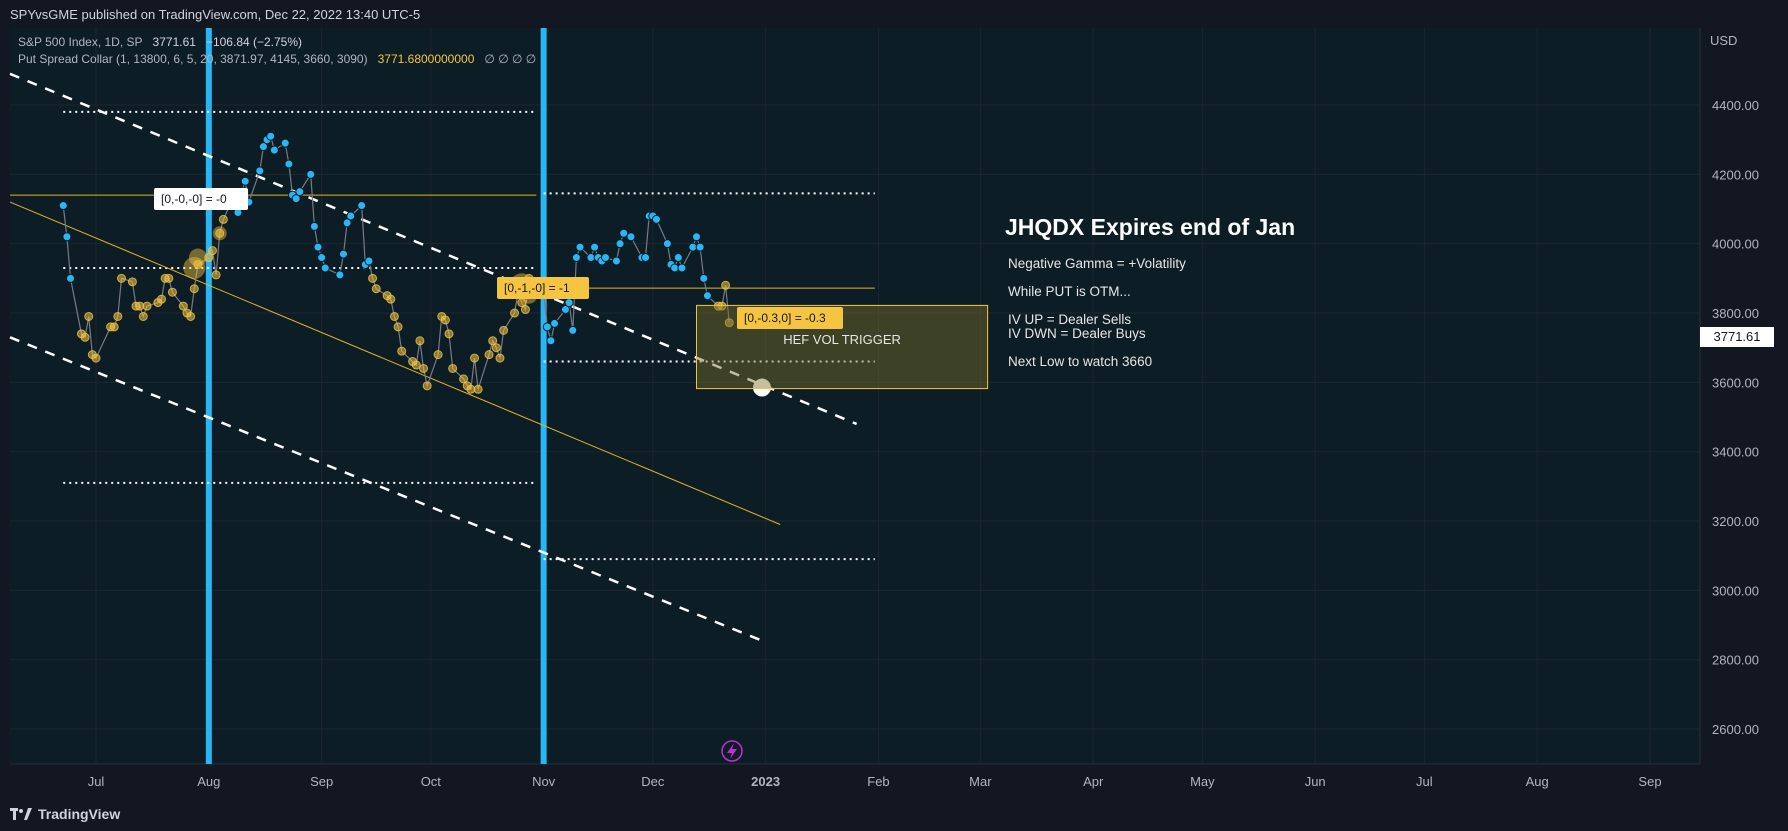  I want to click on legend-indicator-value: 3771.6800000000, so click(426, 59).